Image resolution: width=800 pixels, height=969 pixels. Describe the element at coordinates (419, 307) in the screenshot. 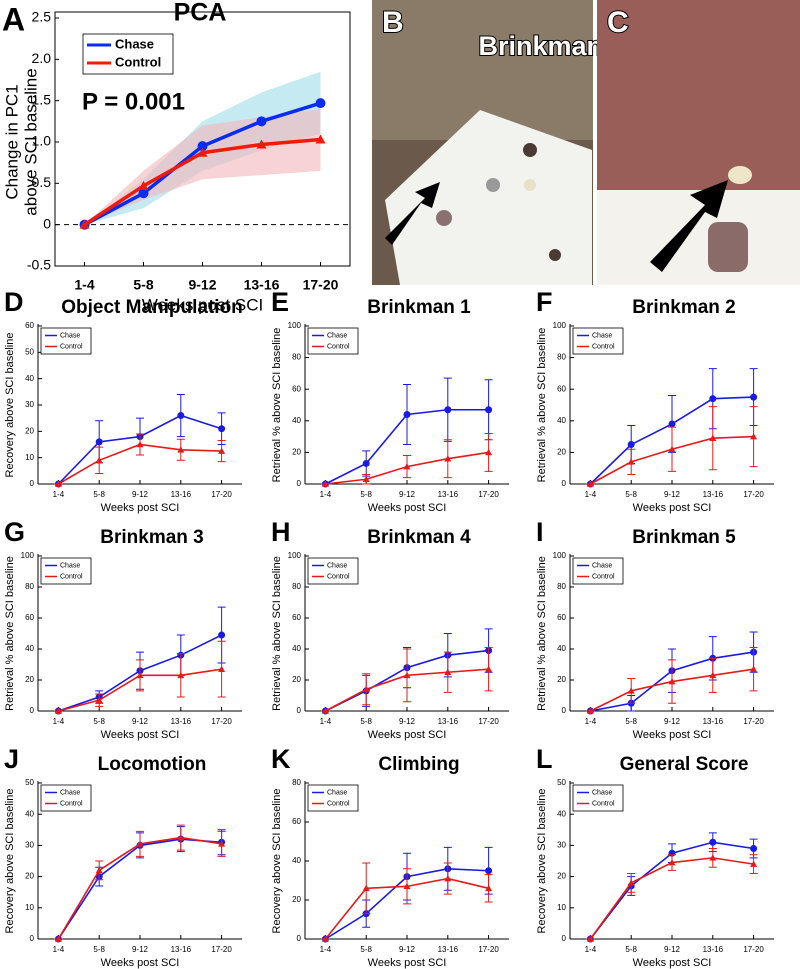

I see `chart-title: Brinkman 1` at that location.